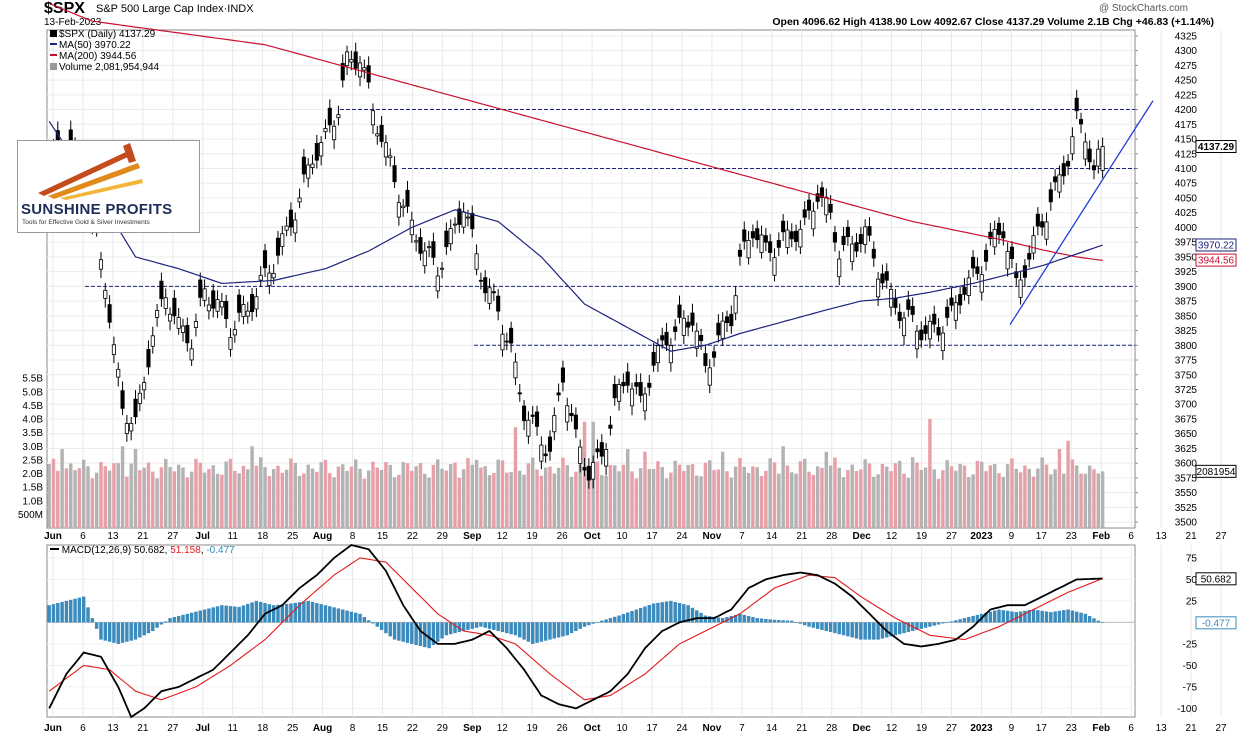 The height and width of the screenshot is (737, 1240). I want to click on price-y-label: 3850, so click(1186, 316).